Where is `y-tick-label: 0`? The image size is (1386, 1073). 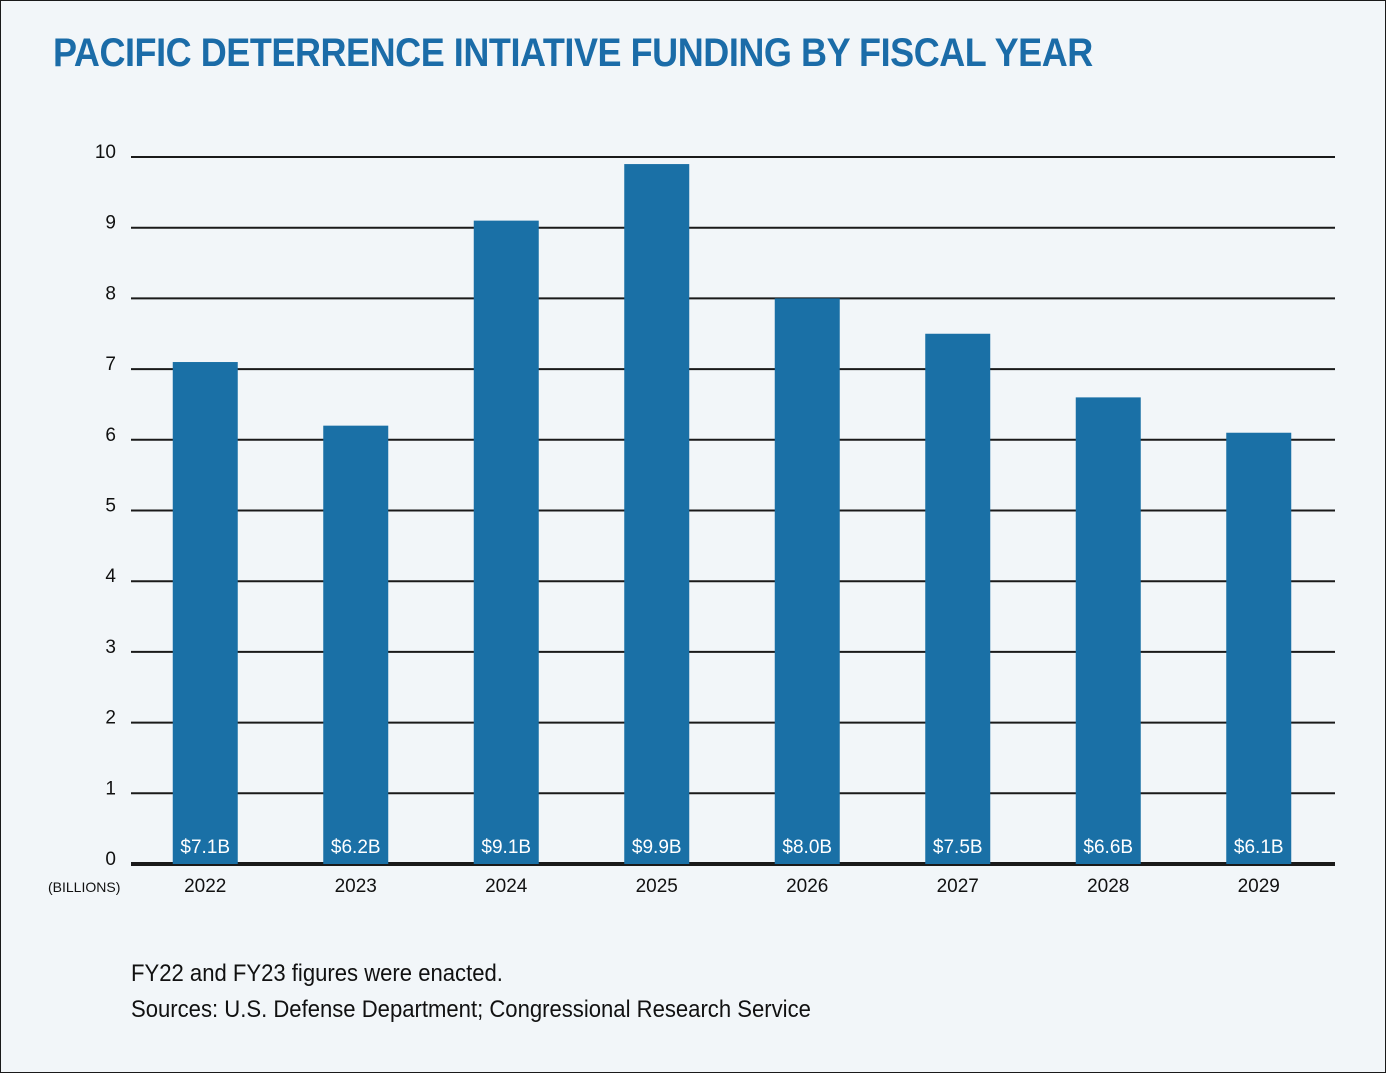 y-tick-label: 0 is located at coordinates (110, 859).